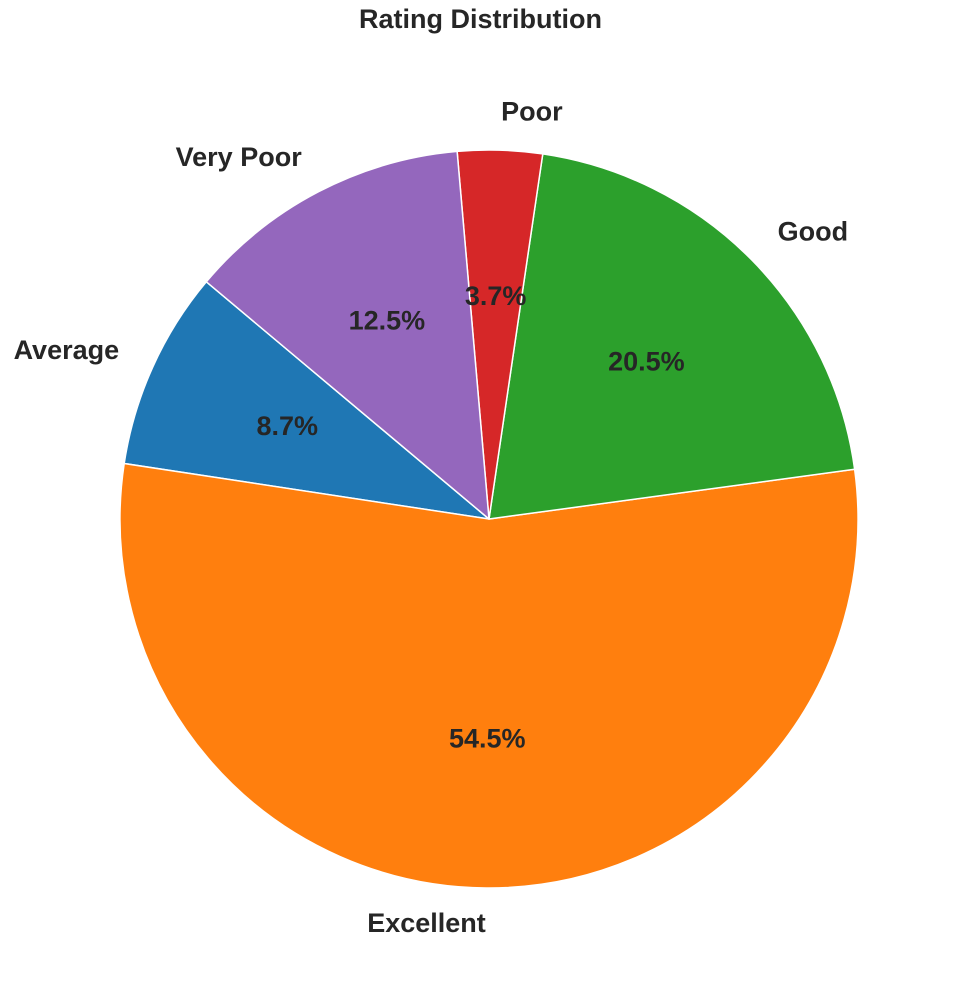 The width and height of the screenshot is (961, 991). What do you see at coordinates (387, 321) in the screenshot?
I see `percent-label-very-poor: 12.5%` at bounding box center [387, 321].